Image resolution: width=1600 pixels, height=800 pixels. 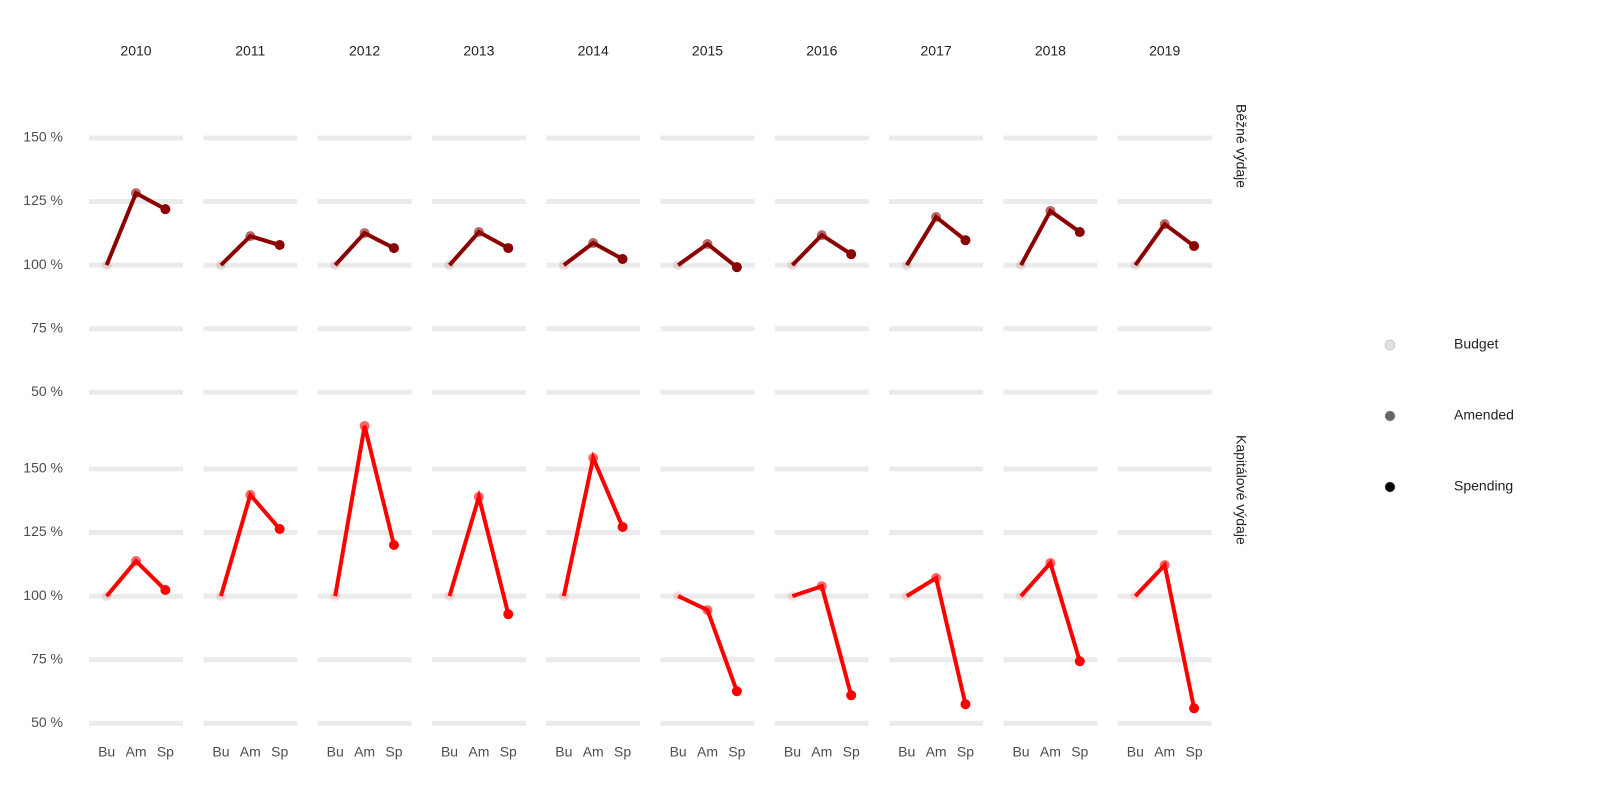 What do you see at coordinates (478, 51) in the screenshot?
I see `column-strip-label: 2013` at bounding box center [478, 51].